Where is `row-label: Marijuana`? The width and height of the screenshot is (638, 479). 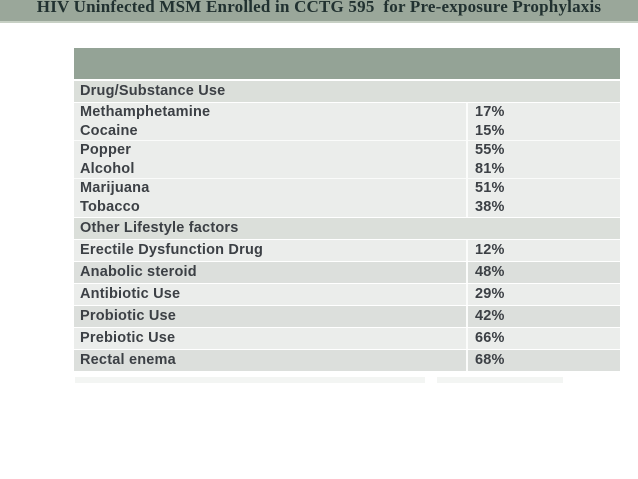 row-label: Marijuana is located at coordinates (115, 188).